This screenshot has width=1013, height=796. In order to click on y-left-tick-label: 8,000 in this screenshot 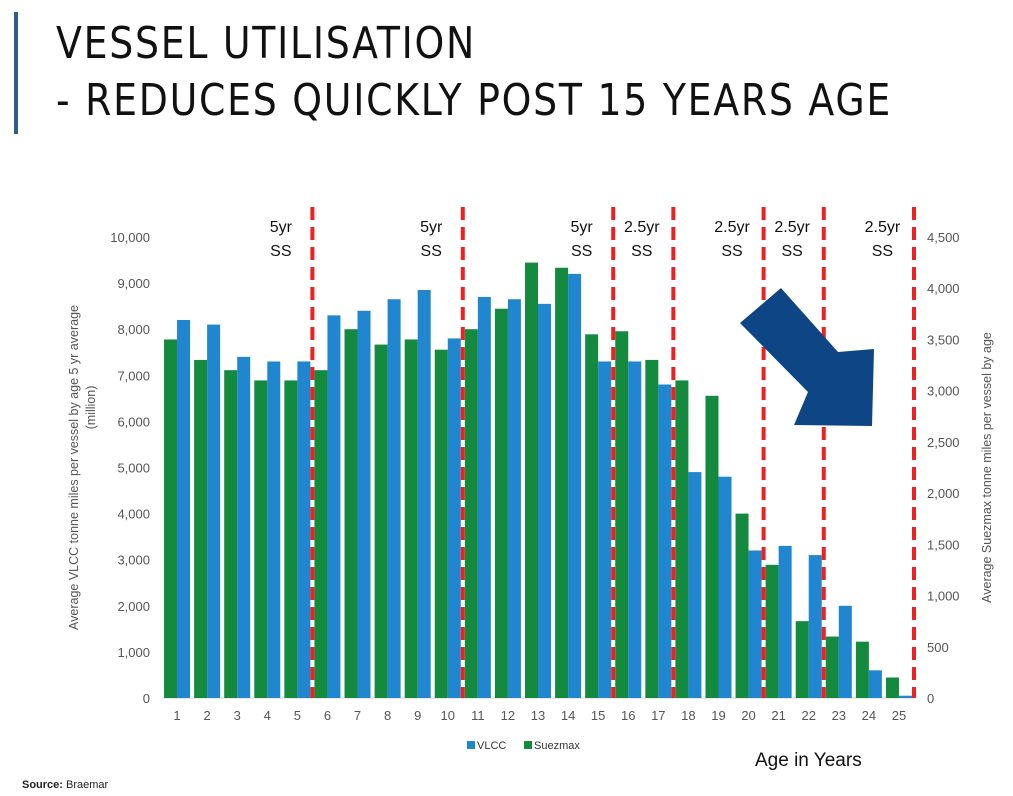, I will do `click(133, 329)`.